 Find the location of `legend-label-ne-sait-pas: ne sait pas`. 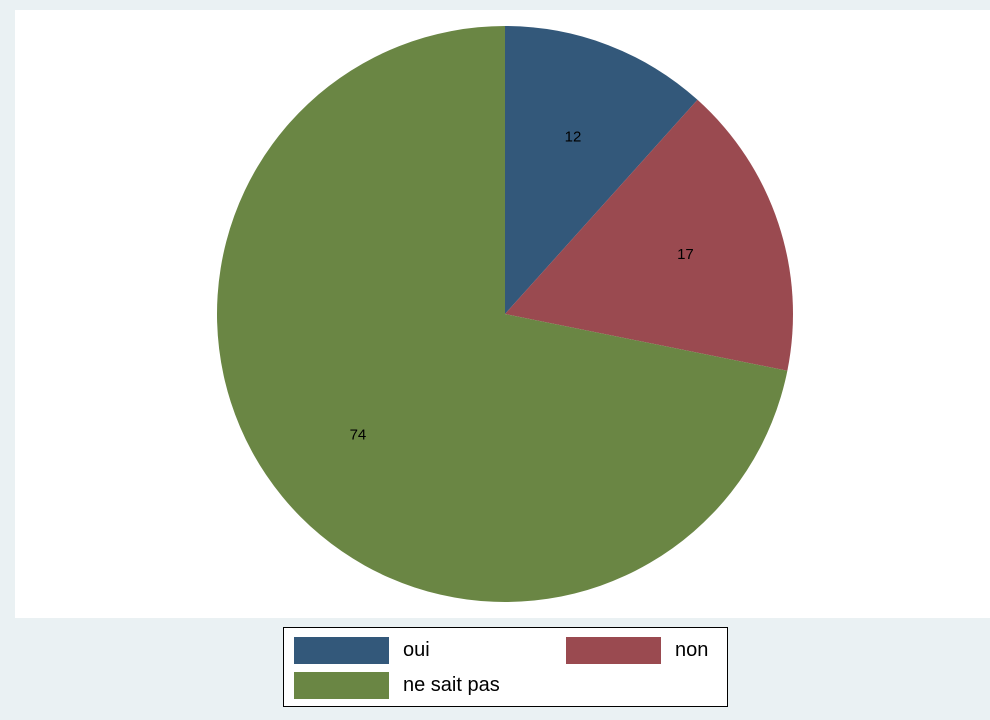

legend-label-ne-sait-pas: ne sait pas is located at coordinates (451, 684).